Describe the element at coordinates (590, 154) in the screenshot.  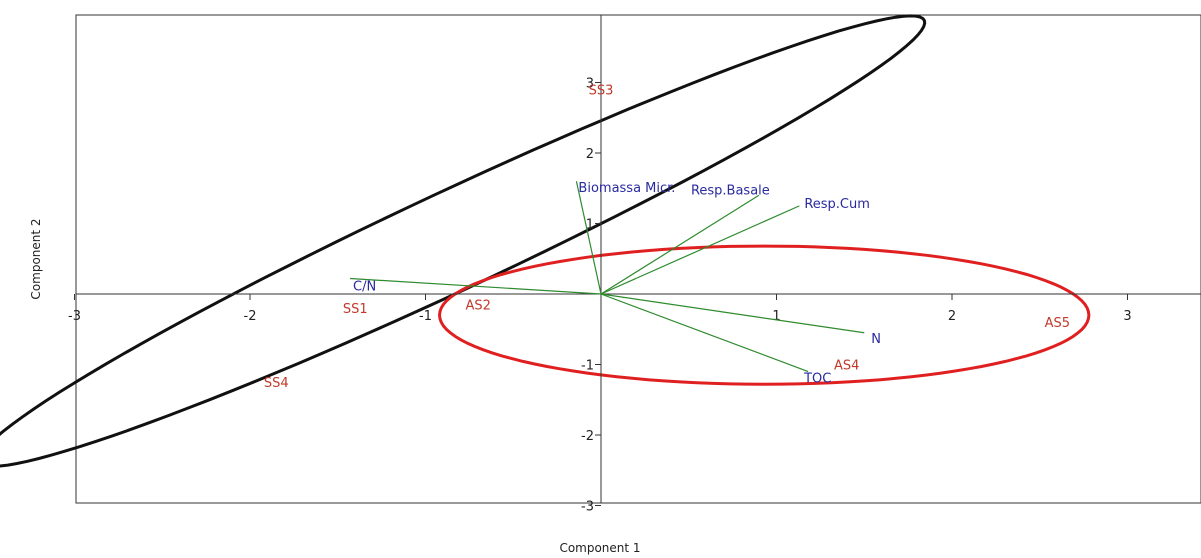
I see `y-tick-label: 2` at that location.